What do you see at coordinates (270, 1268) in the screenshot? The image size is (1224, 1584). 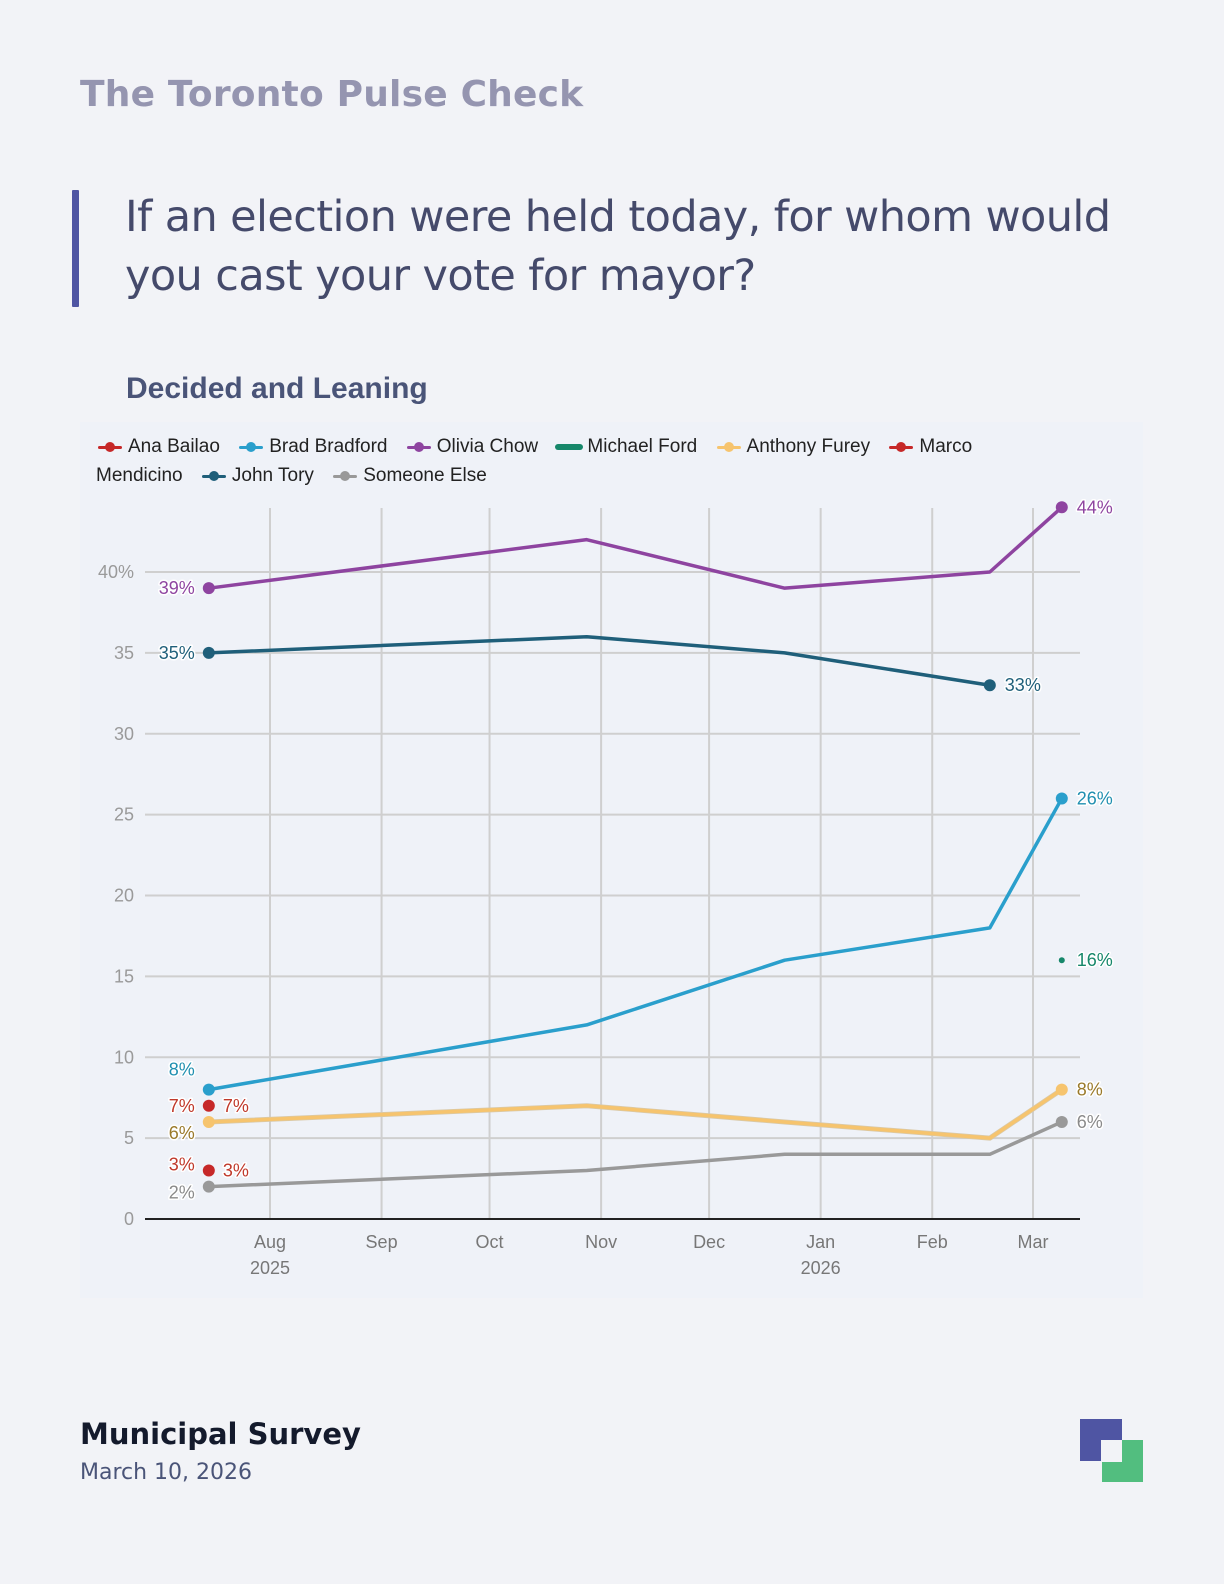 I see `x-tick-year-2025: 2025` at bounding box center [270, 1268].